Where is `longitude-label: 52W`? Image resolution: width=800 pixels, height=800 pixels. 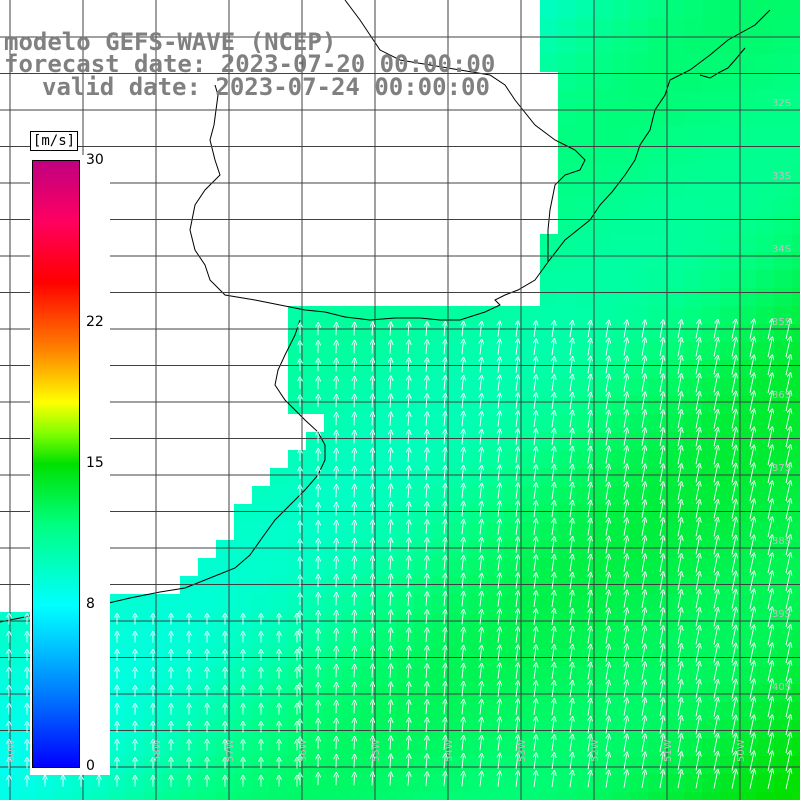 longitude-label: 52W is located at coordinates (595, 750).